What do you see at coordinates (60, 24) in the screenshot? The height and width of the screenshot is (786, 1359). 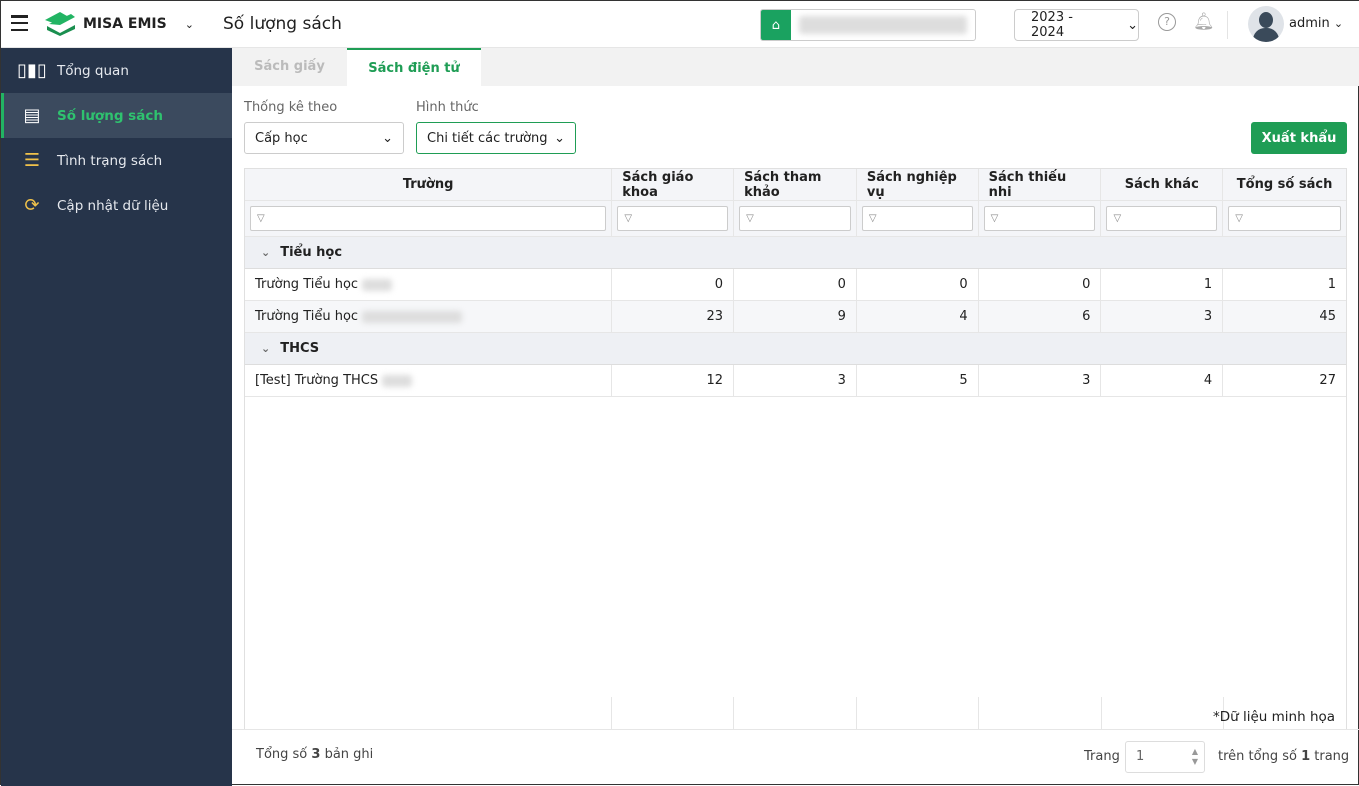 I see `misa-logo-icon` at bounding box center [60, 24].